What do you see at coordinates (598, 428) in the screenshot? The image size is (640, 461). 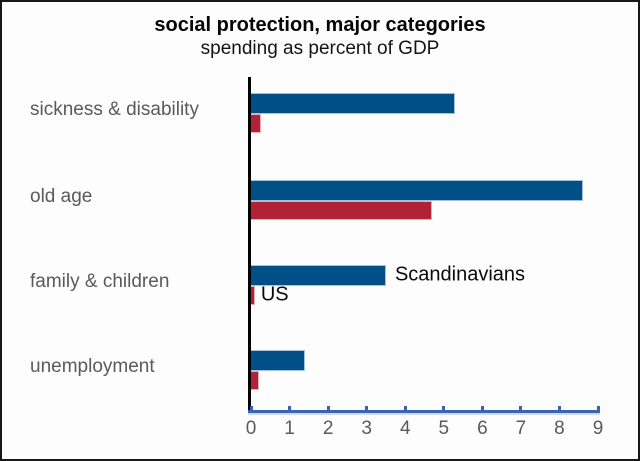 I see `x-tick-label-9: 9` at bounding box center [598, 428].